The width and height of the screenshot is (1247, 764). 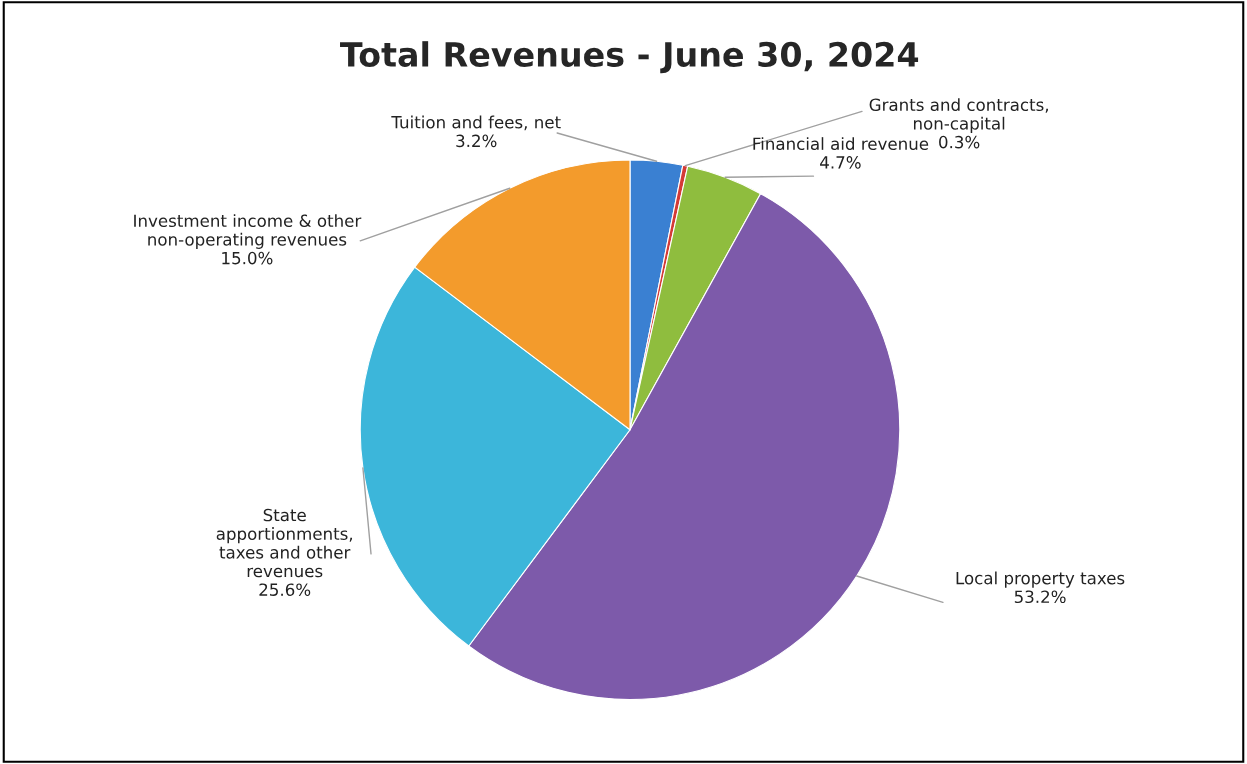 What do you see at coordinates (841, 144) in the screenshot?
I see `slice-label: Financial aid revenue` at bounding box center [841, 144].